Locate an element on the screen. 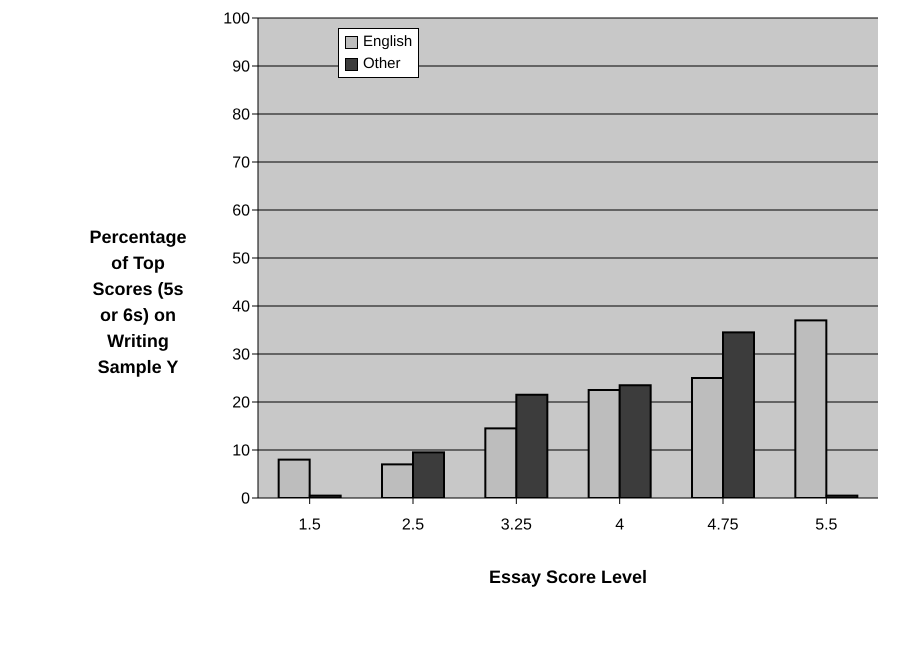 This screenshot has width=915, height=659. x-axis-title: Essay Score Level is located at coordinates (568, 577).